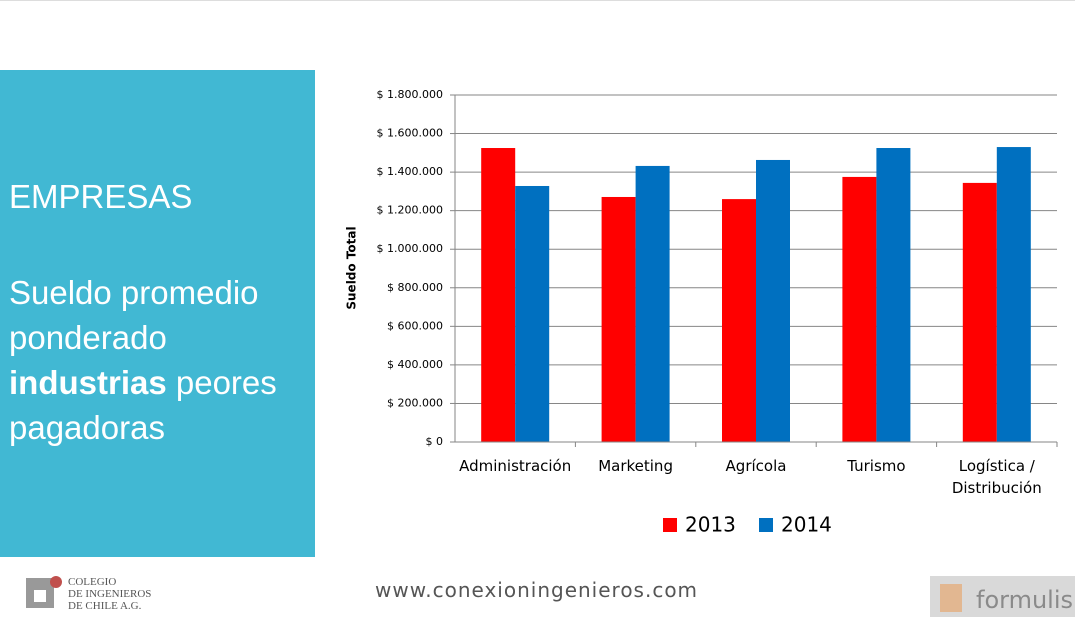  Describe the element at coordinates (537, 0) in the screenshot. I see `top-rule` at that location.